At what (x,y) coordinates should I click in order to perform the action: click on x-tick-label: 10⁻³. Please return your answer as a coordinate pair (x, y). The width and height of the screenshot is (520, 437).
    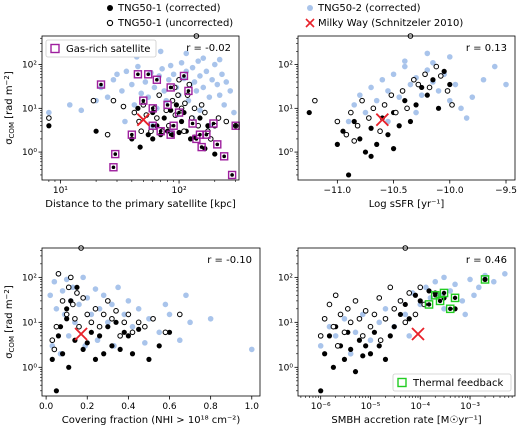
    Looking at the image, I should click on (470, 407).